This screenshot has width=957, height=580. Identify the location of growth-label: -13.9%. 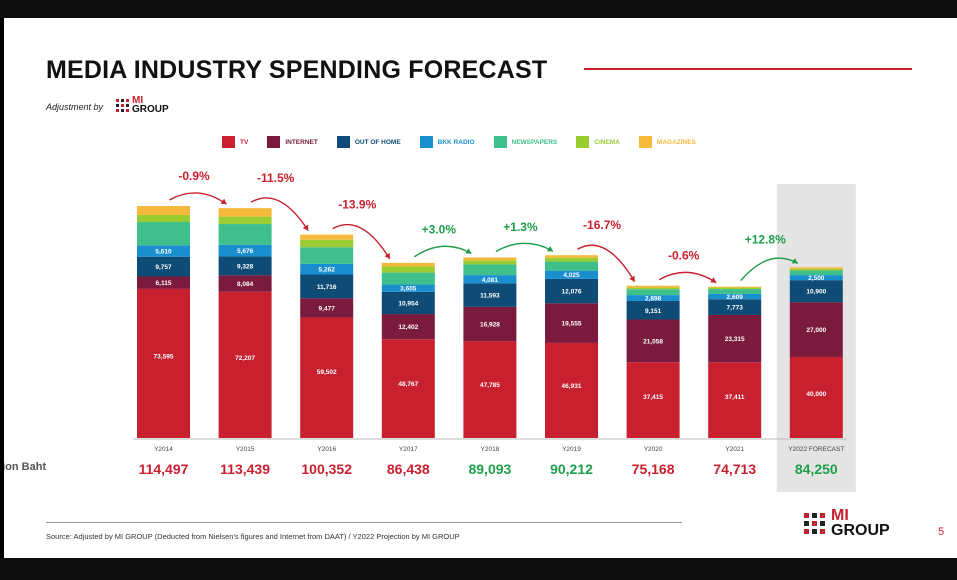
(357, 205).